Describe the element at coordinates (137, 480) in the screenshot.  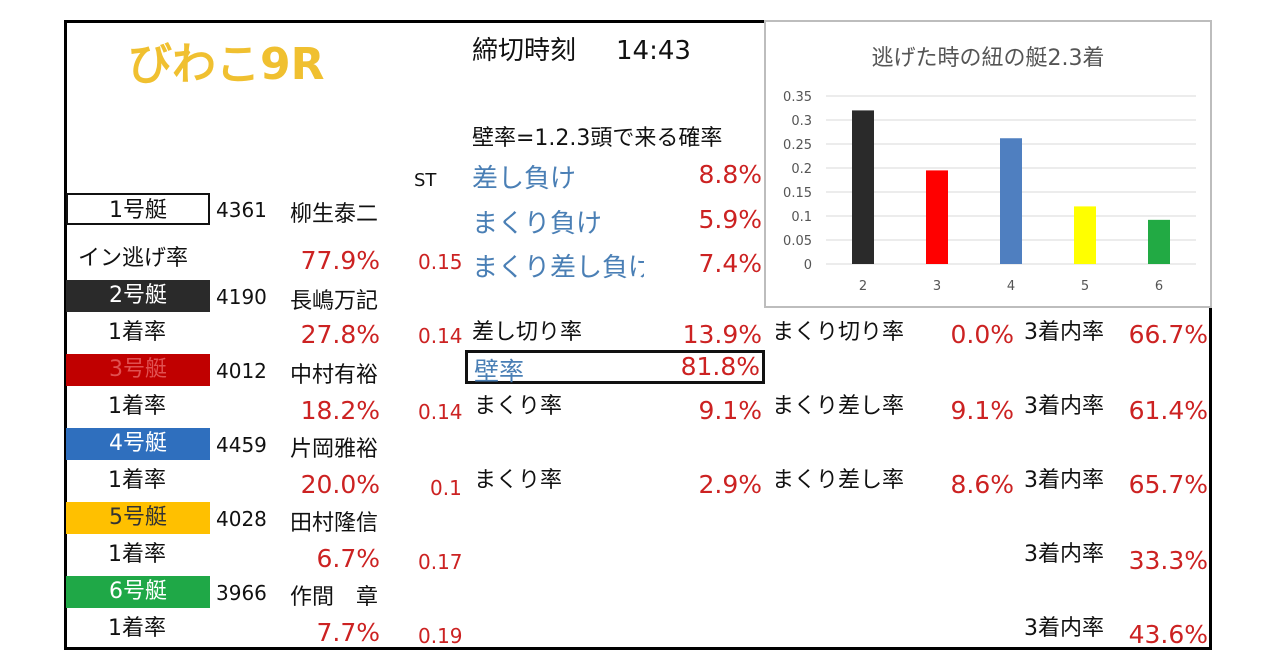
I see `boat-4-stat-label: 1着率` at that location.